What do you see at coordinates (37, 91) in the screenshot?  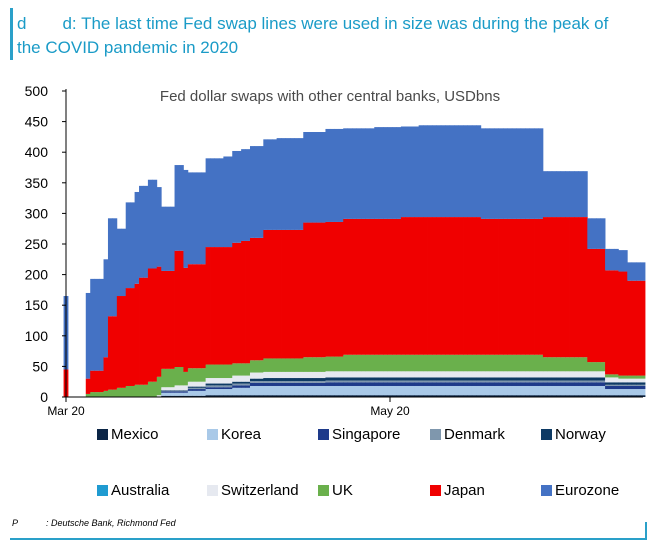 I see `y-tick-label: 500` at bounding box center [37, 91].